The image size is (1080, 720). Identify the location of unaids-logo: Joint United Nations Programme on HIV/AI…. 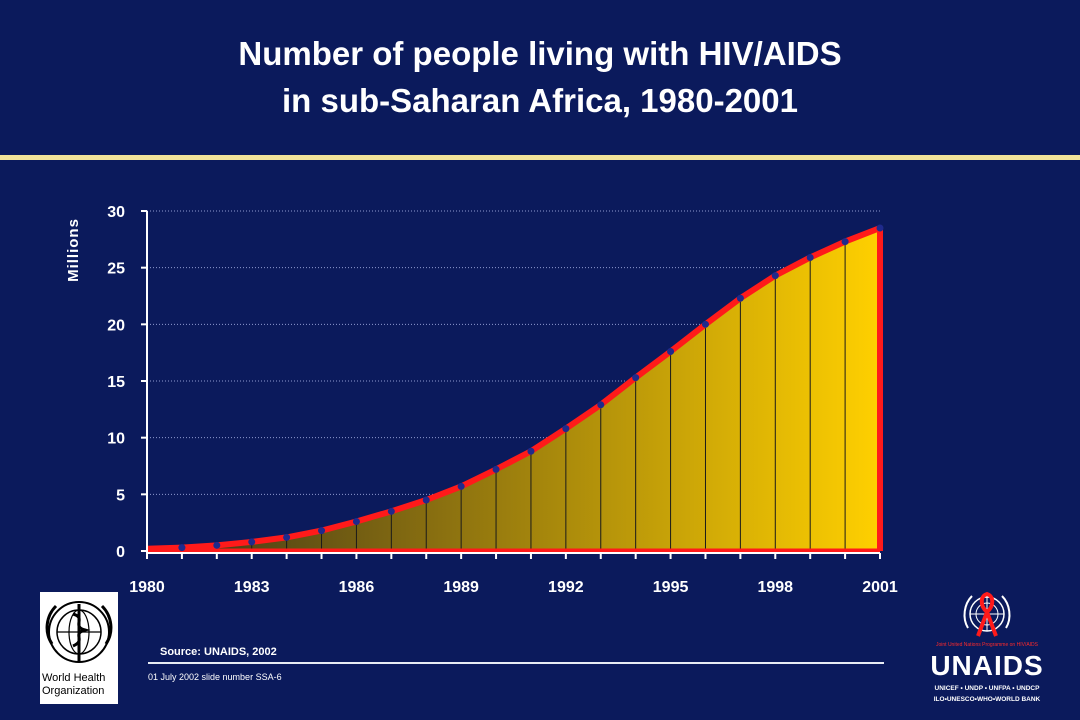
(987, 650).